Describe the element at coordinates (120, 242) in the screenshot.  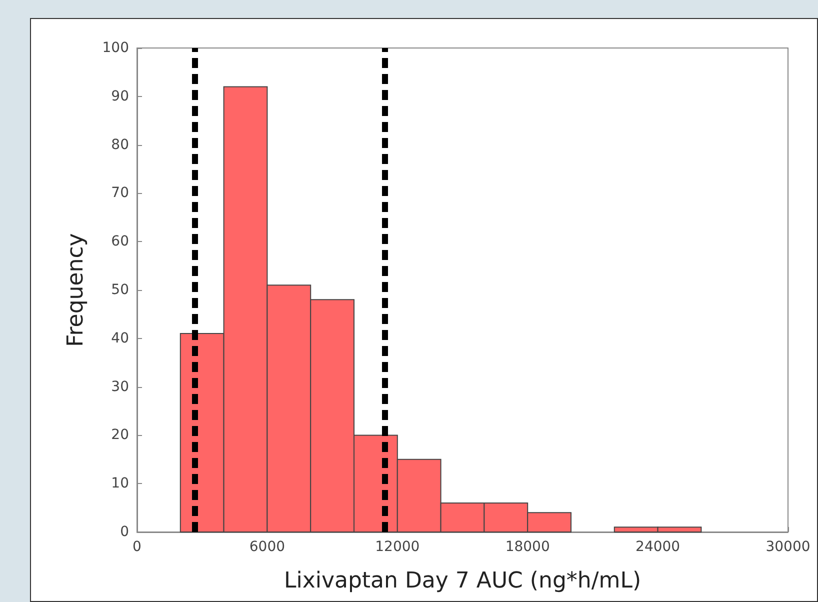
I see `y-tick-label: 60` at that location.